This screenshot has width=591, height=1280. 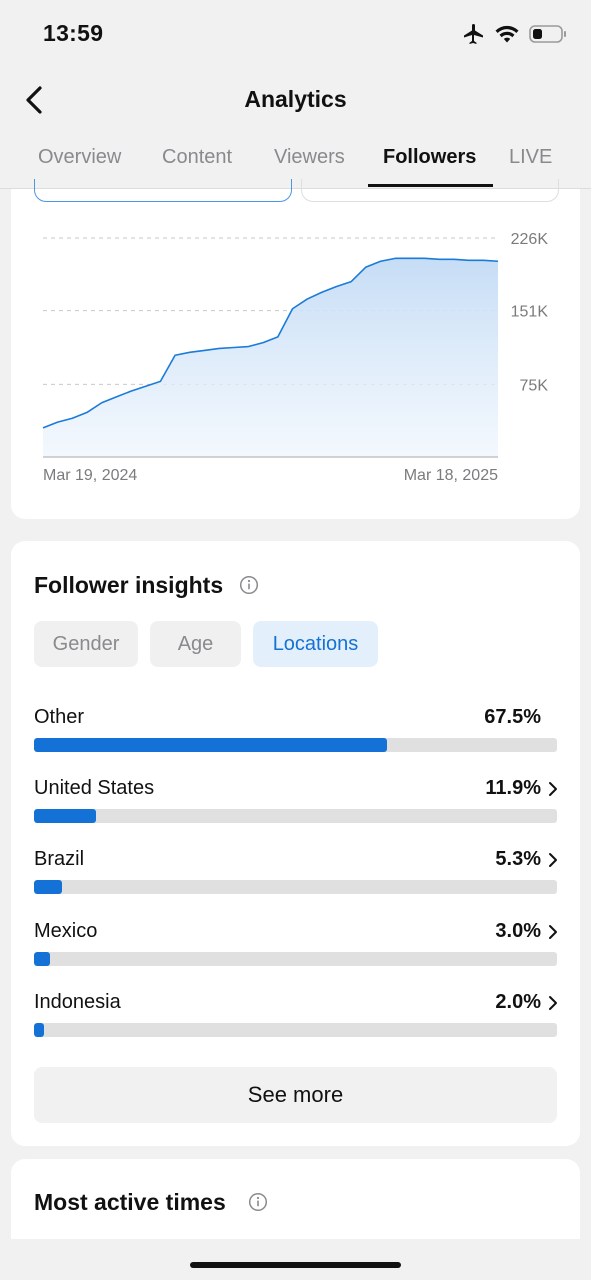 What do you see at coordinates (295, 736) in the screenshot?
I see `location-row: Other 67.5%` at bounding box center [295, 736].